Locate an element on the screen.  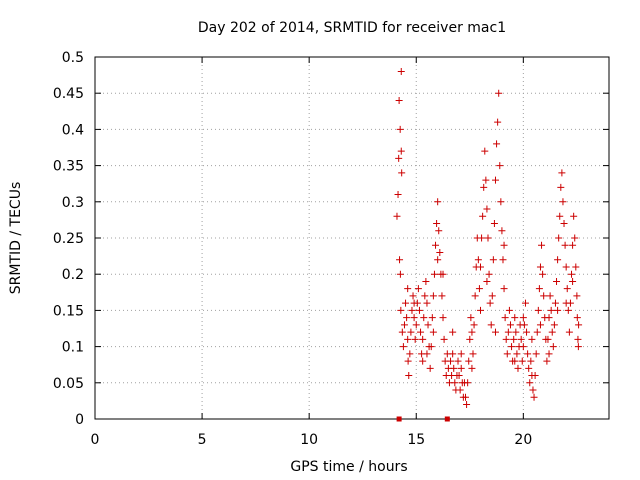
x-tick-label: 5 is located at coordinates (202, 440).